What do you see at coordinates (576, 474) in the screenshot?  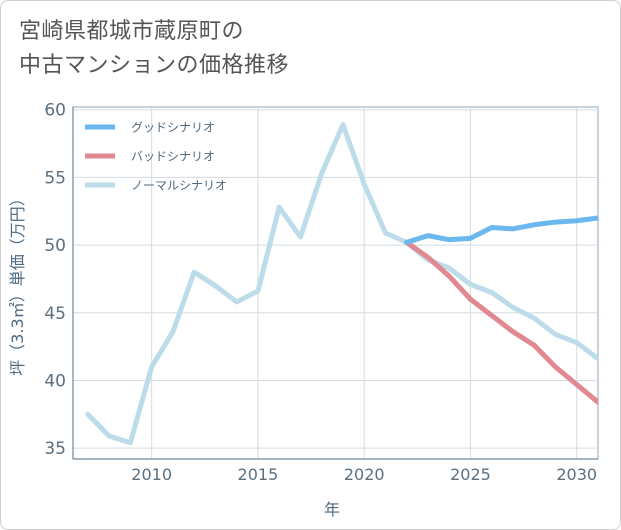 I see `x-tick-label: 2030` at bounding box center [576, 474].